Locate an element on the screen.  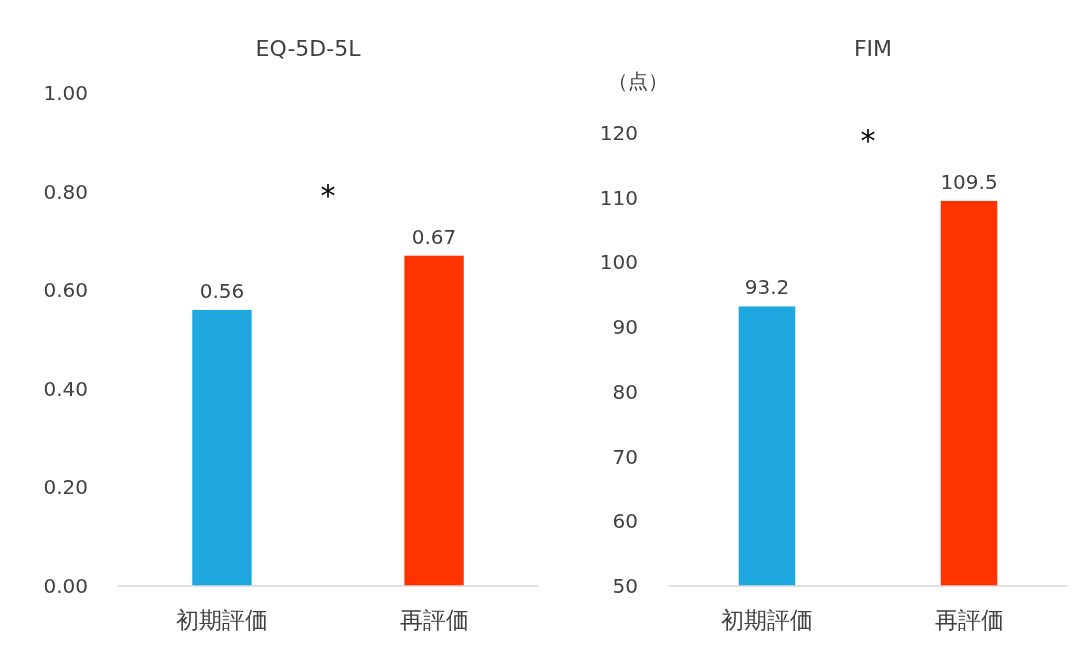
y-tick-label: 90 is located at coordinates (625, 327).